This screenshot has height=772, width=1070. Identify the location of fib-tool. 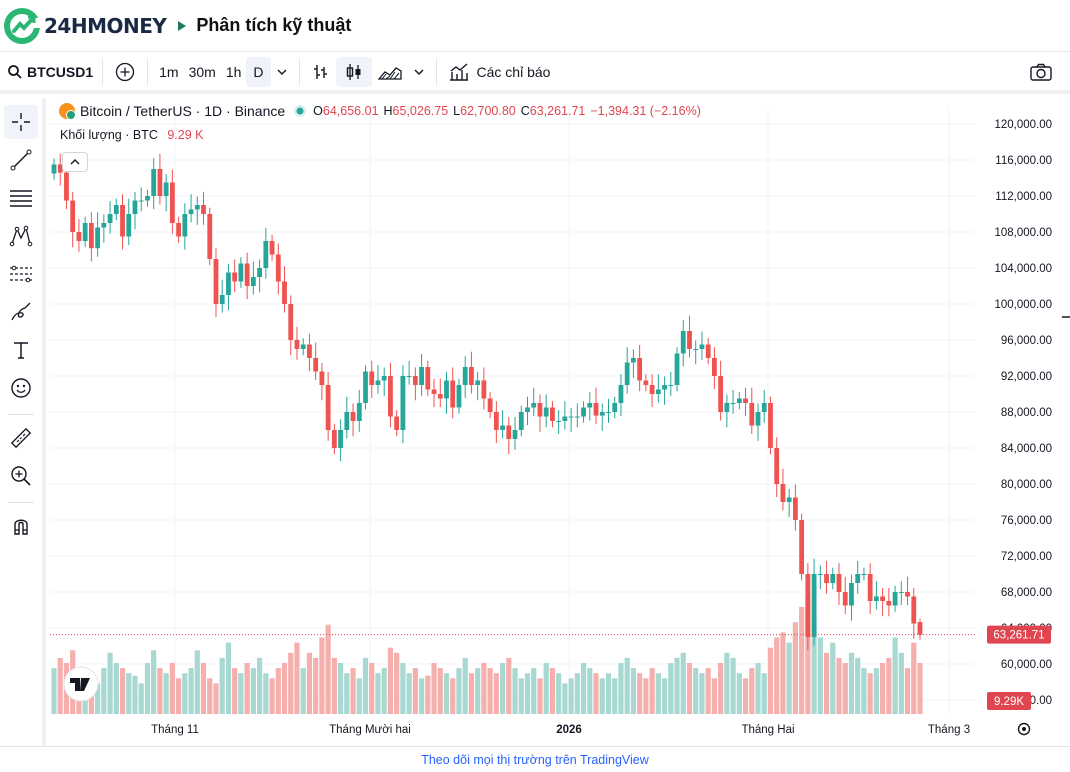
(21, 198).